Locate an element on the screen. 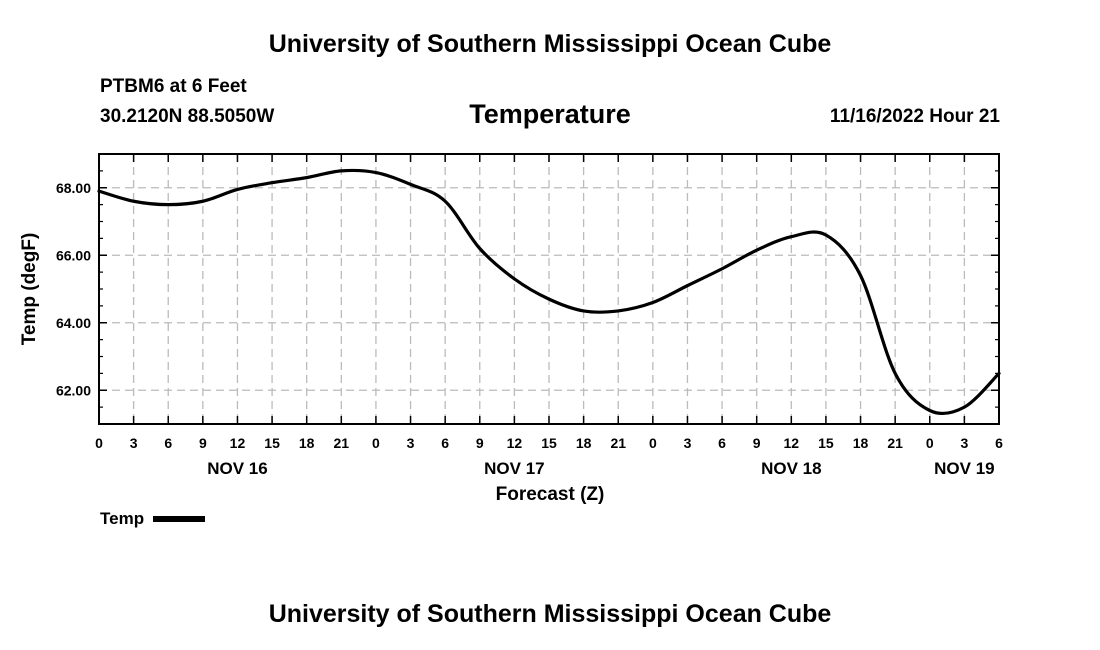  x-day-label: NOV 16 is located at coordinates (237, 468).